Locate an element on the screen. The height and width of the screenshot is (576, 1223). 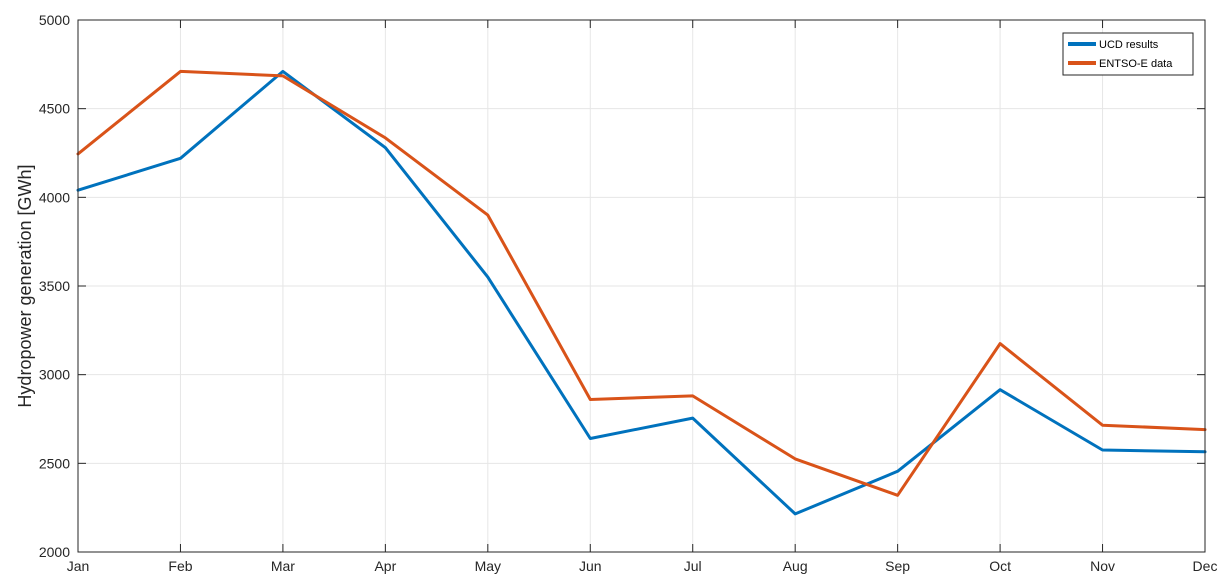
x-tick-label: Mar is located at coordinates (283, 566).